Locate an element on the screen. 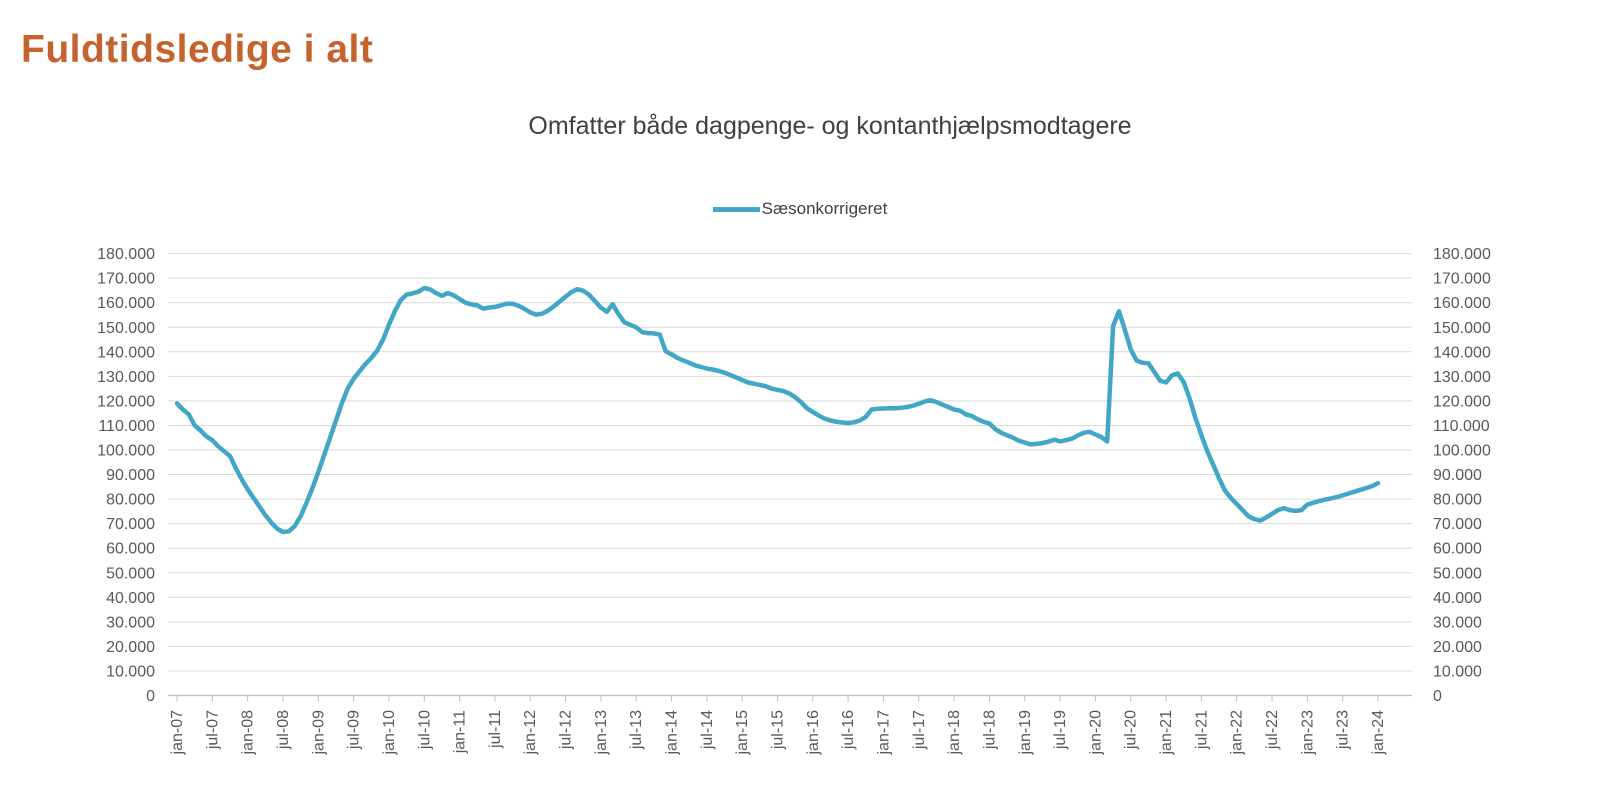 The width and height of the screenshot is (1600, 800). x-tick-label: jan-21 is located at coordinates (1166, 733).